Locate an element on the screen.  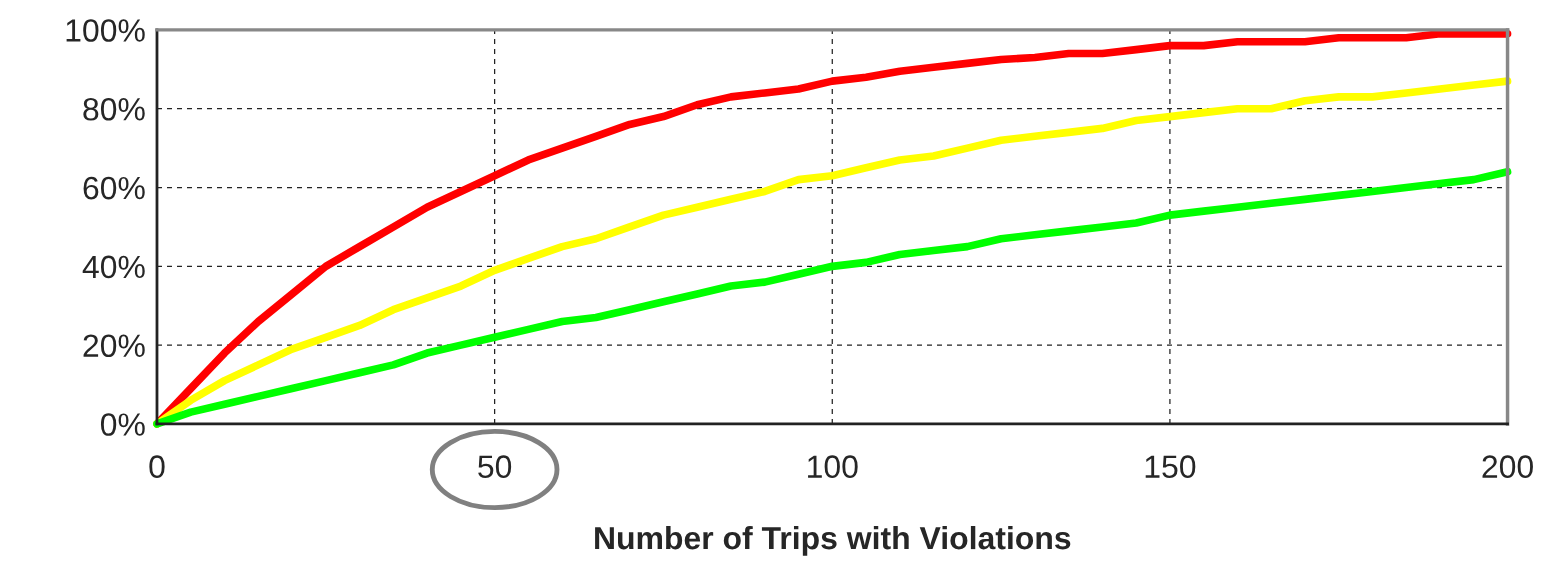
x-tick-label: 150 is located at coordinates (1170, 466).